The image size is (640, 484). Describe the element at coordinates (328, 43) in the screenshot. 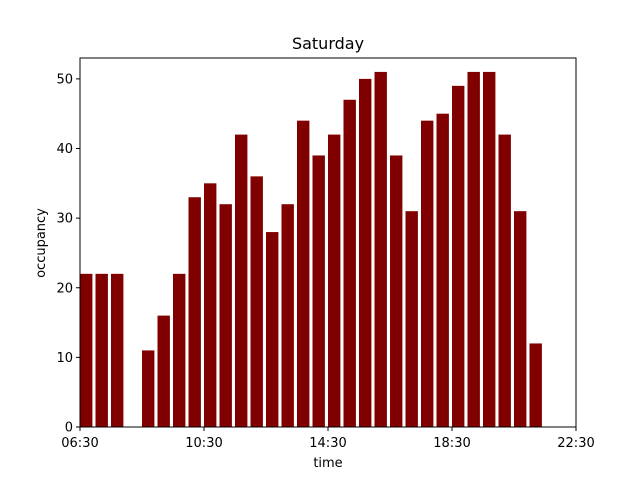

I see `chart-title: Saturday` at that location.